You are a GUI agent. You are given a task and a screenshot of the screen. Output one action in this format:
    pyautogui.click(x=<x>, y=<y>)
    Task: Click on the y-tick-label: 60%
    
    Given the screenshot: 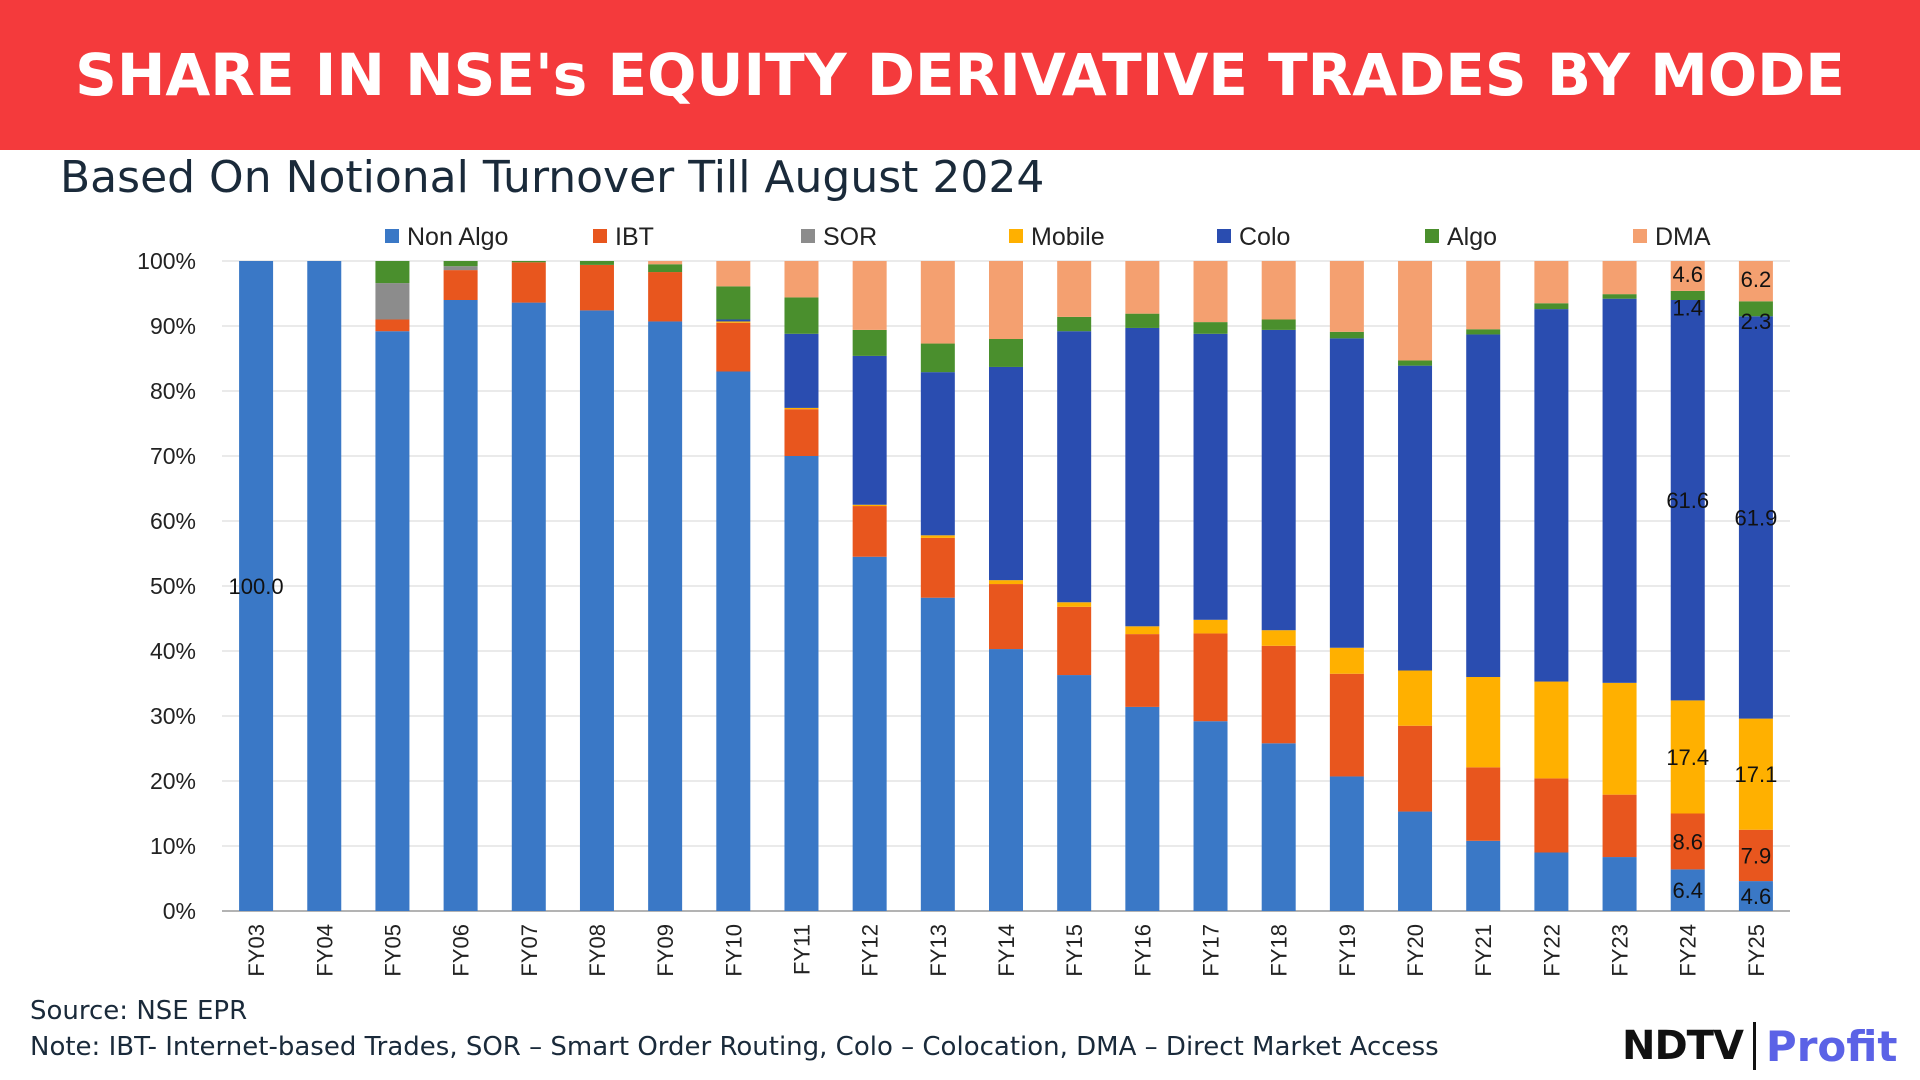 What is the action you would take?
    pyautogui.click(x=173, y=521)
    